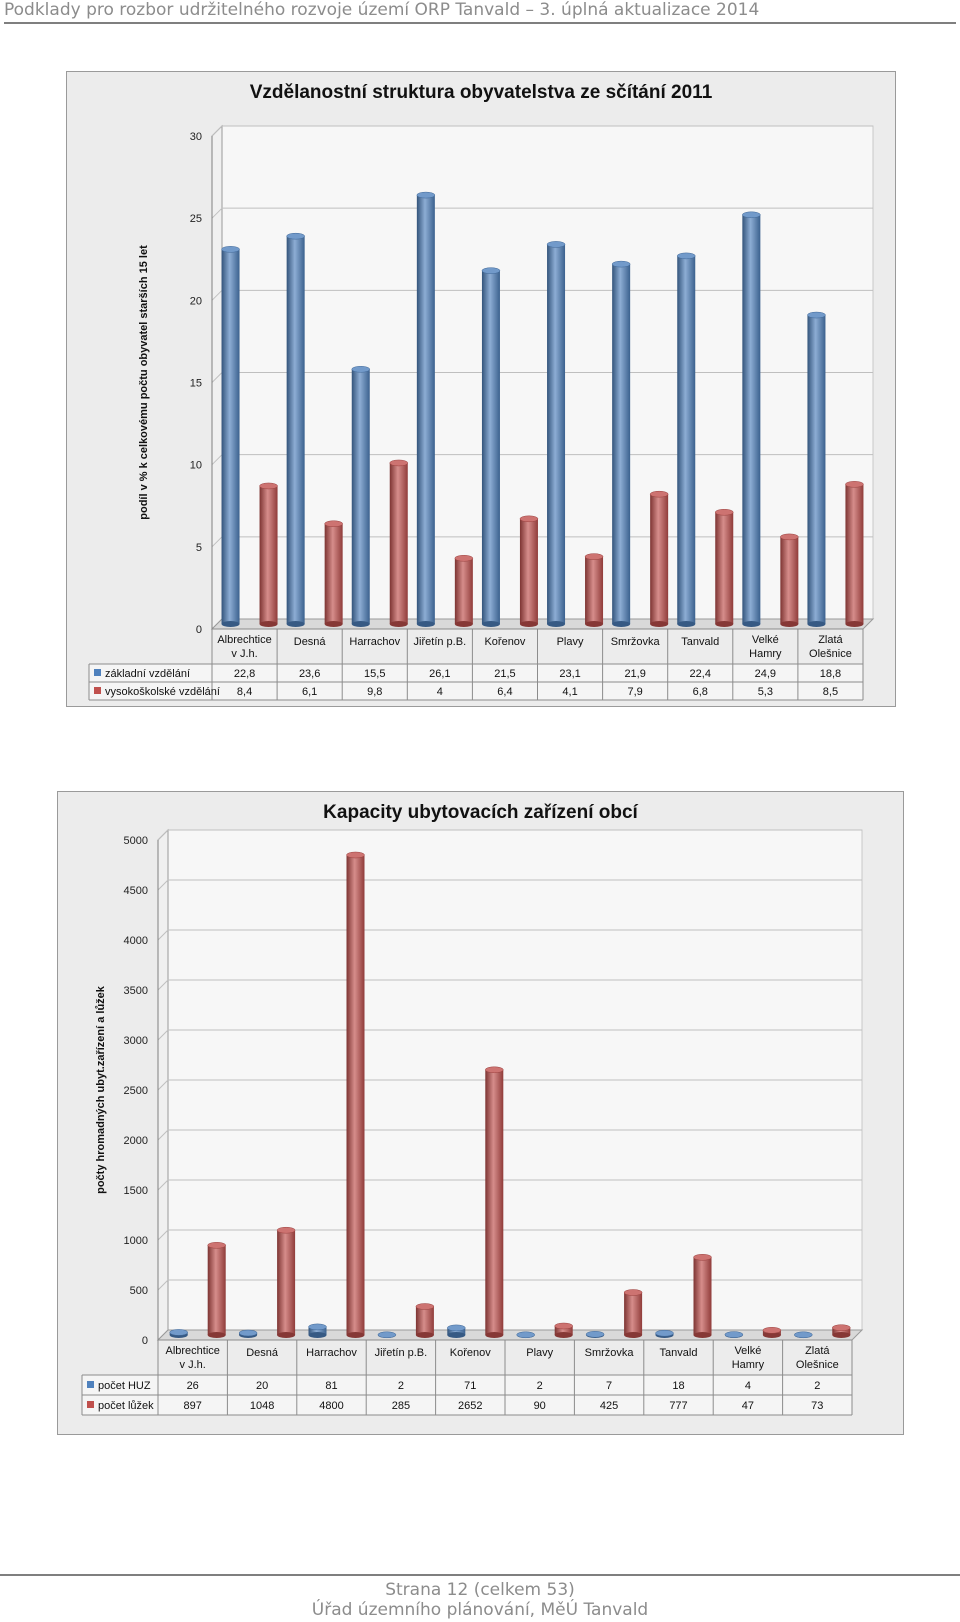  I want to click on footer-page-number: Strana 12 (celkem 53), so click(480, 1590).